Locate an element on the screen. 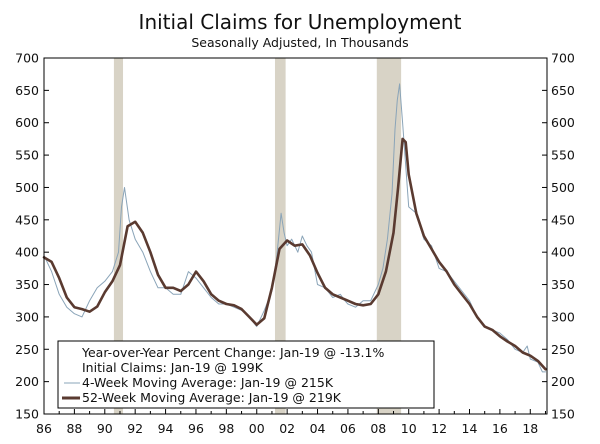 The height and width of the screenshot is (444, 600). y-tick-label-right: 200 is located at coordinates (563, 381).